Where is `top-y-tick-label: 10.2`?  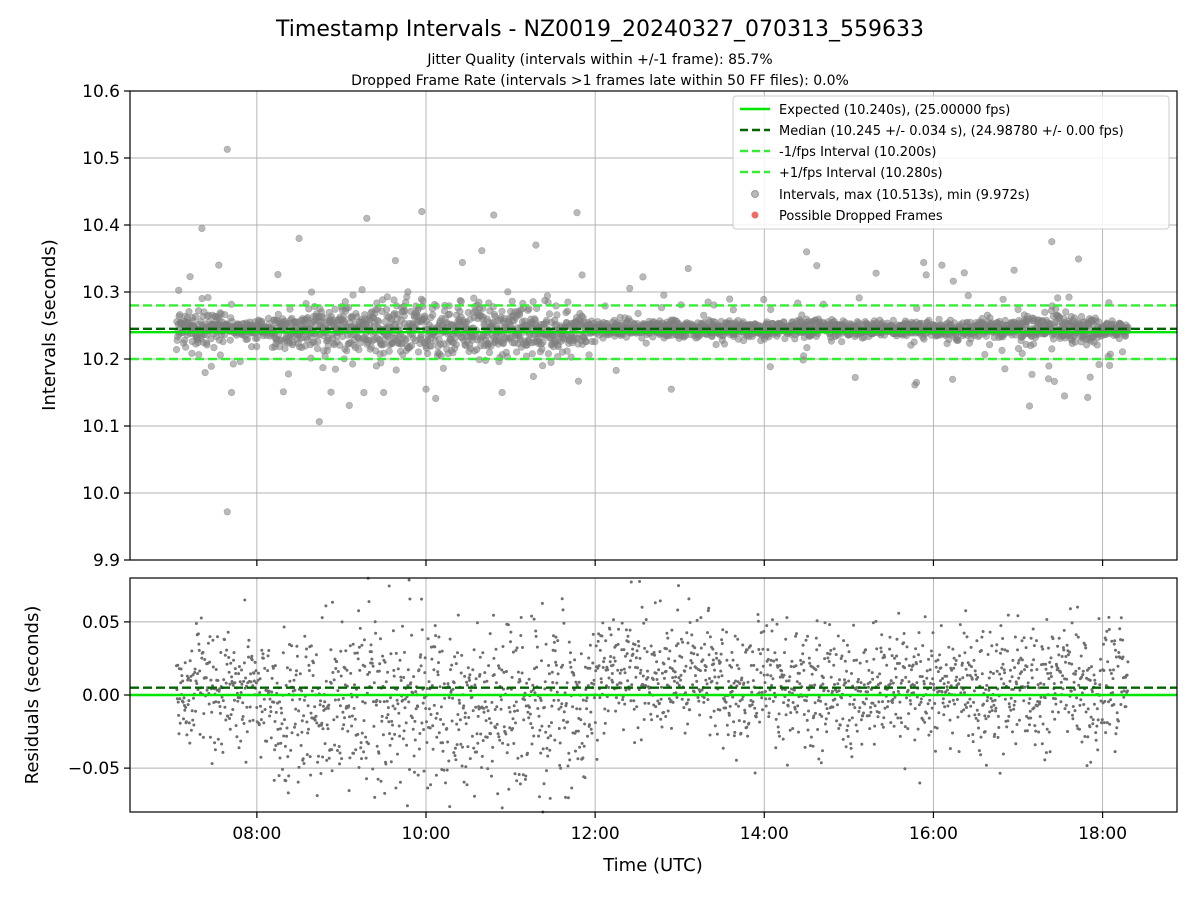
top-y-tick-label: 10.2 is located at coordinates (101, 360).